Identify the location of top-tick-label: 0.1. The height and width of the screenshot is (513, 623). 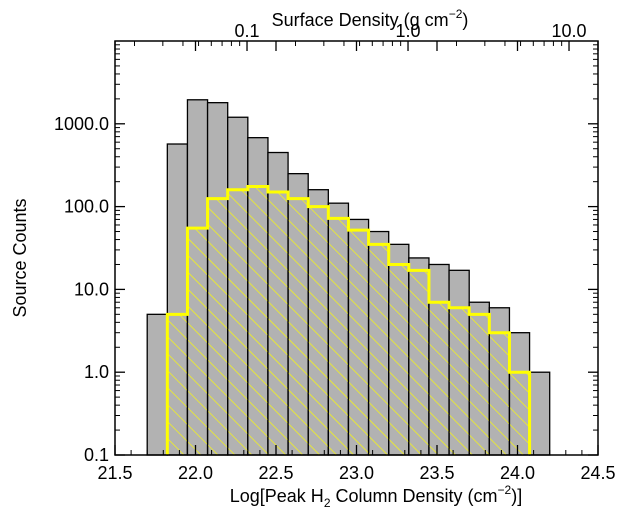
(247, 31).